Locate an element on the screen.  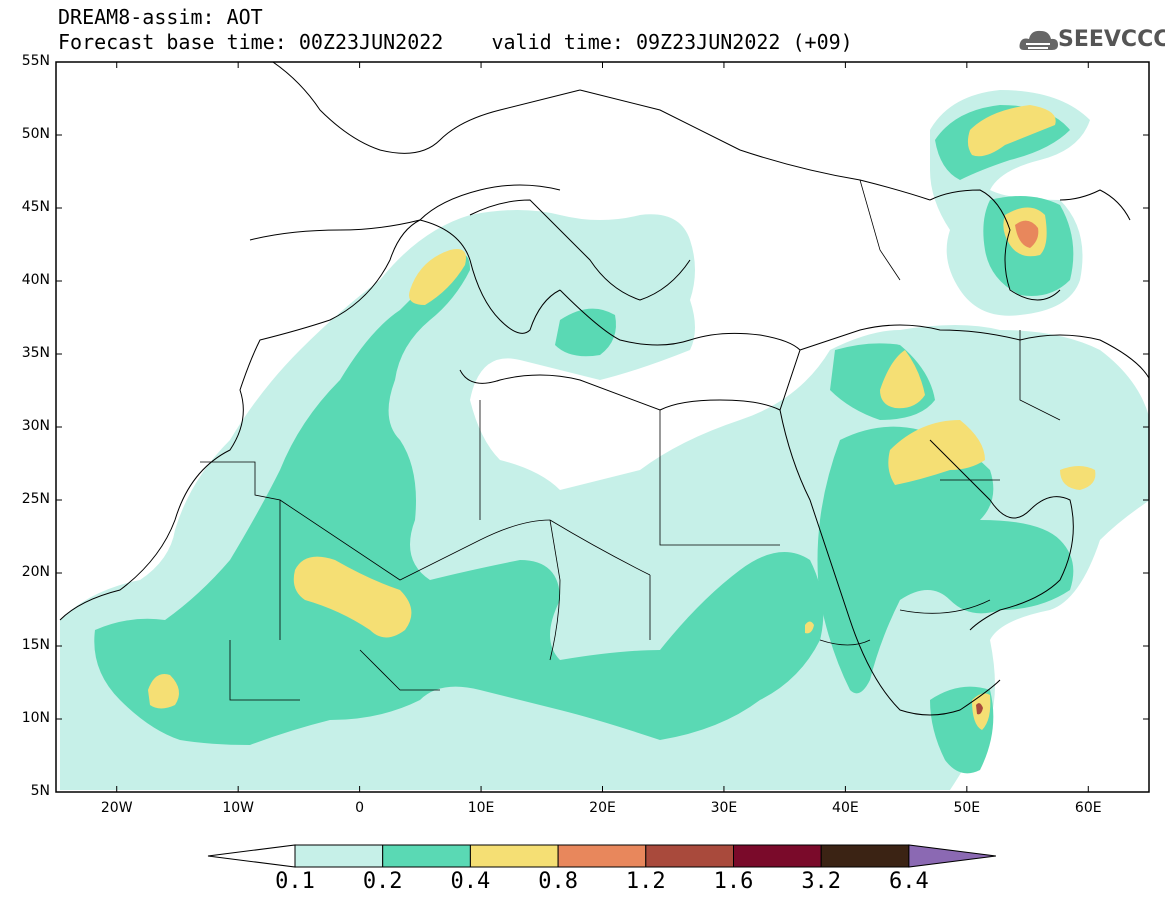
colorbar-level-label: 0.2 is located at coordinates (382, 881).